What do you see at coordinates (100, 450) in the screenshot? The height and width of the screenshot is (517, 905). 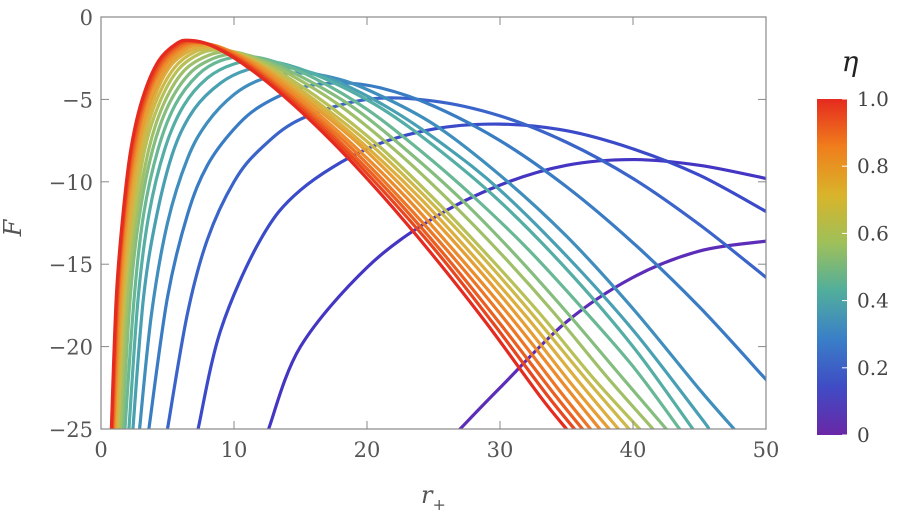 I see `x-tick-label: 0` at bounding box center [100, 450].